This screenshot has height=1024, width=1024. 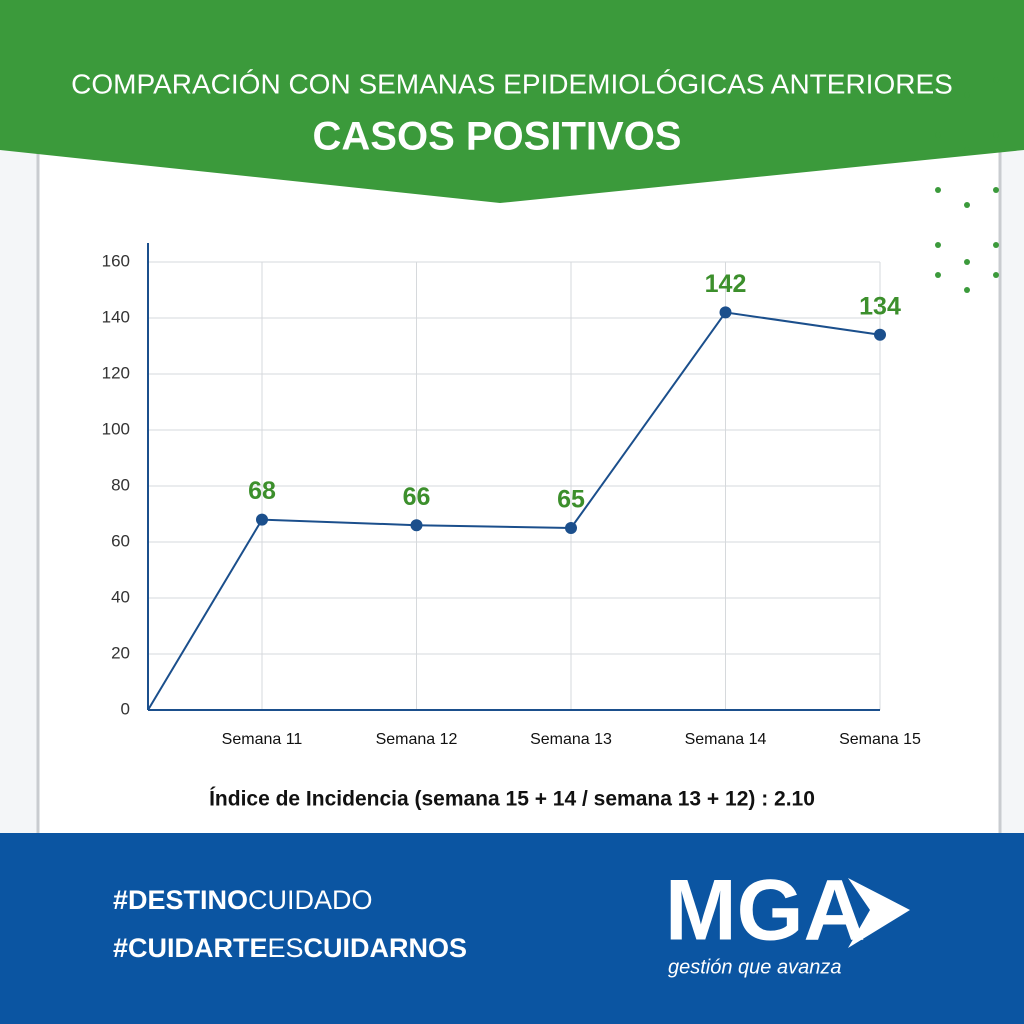 I want to click on x-tick-label: Semana 12, so click(x=417, y=739).